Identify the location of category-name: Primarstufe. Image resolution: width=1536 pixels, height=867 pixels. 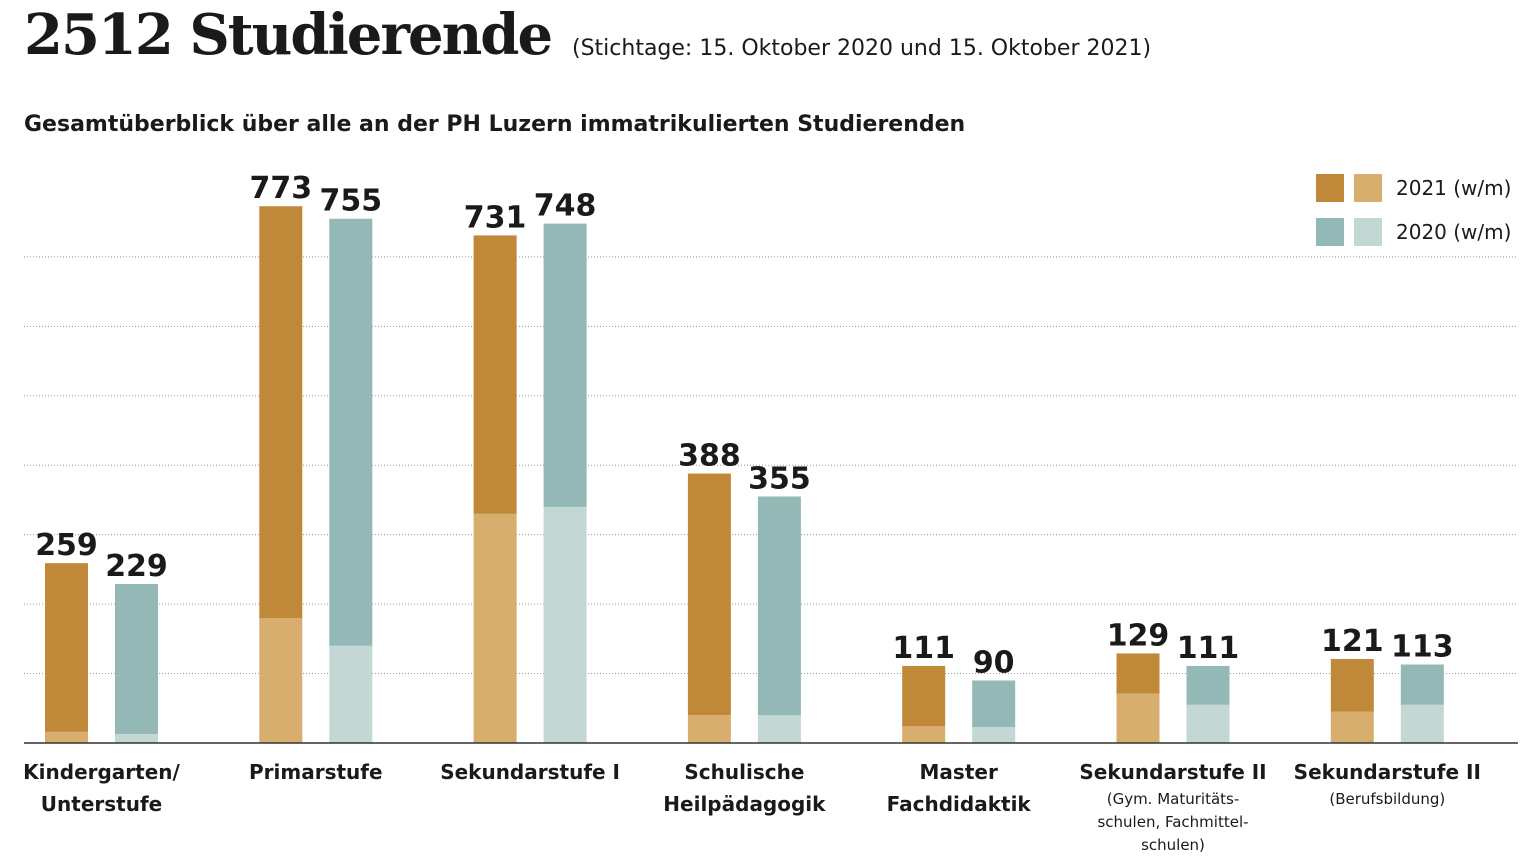
(316, 772).